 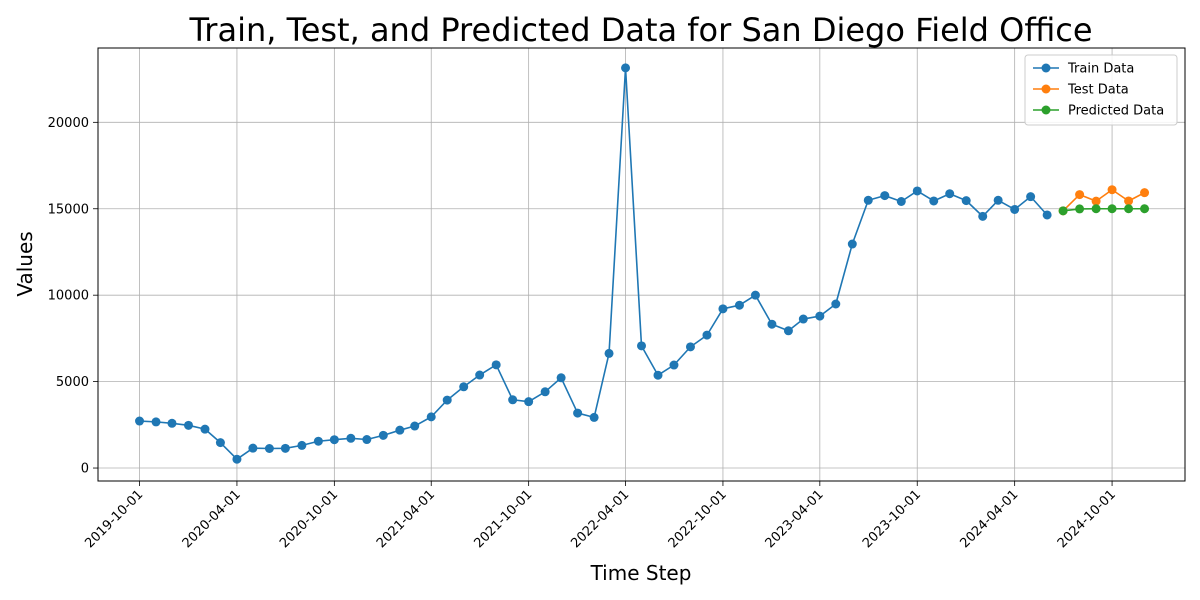 I want to click on y-tick-label: 15000, so click(x=68, y=209).